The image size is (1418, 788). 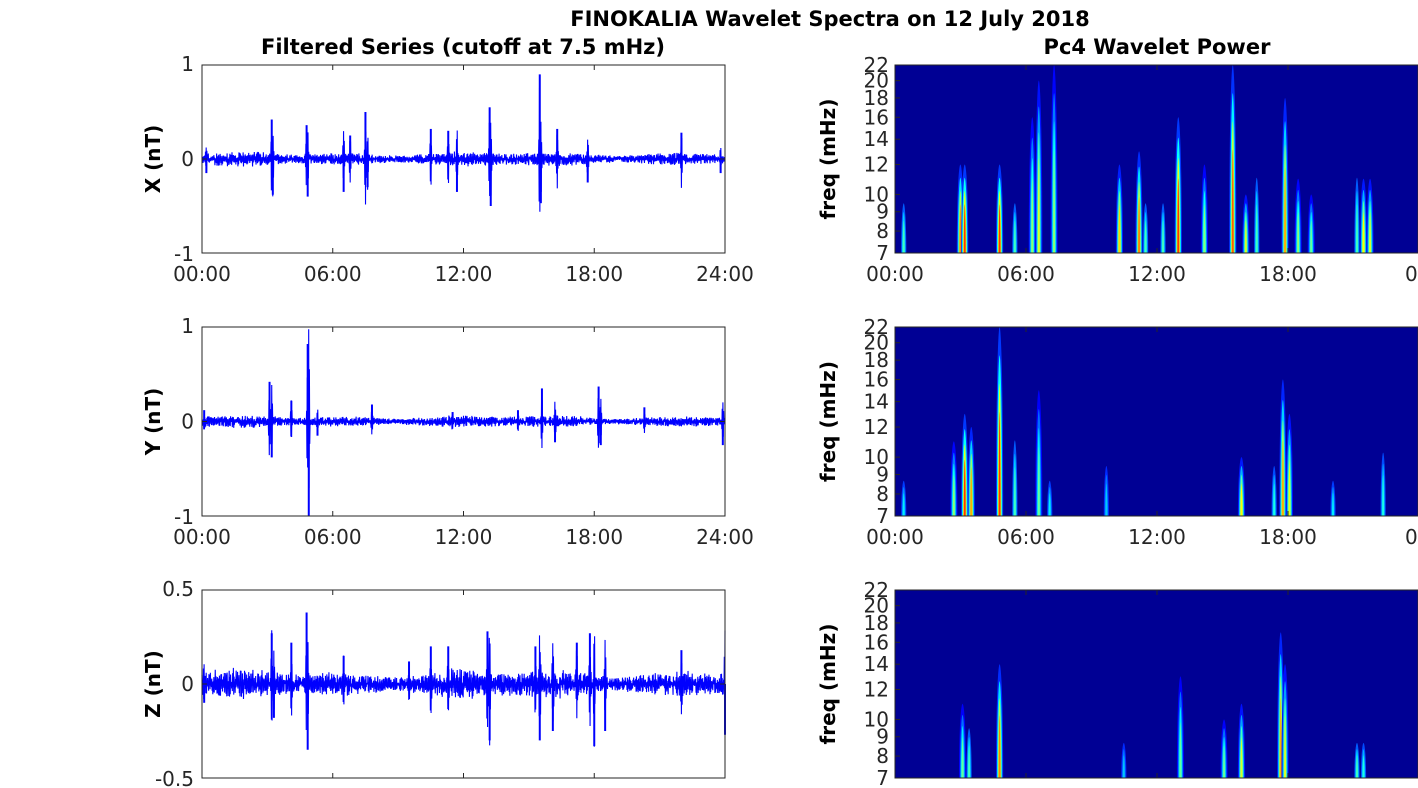 What do you see at coordinates (447, 431) in the screenshot?
I see `line-panel-2: -1 0 1 00:00 06:00 12:00 18:00 24:00 Y (nT)` at bounding box center [447, 431].